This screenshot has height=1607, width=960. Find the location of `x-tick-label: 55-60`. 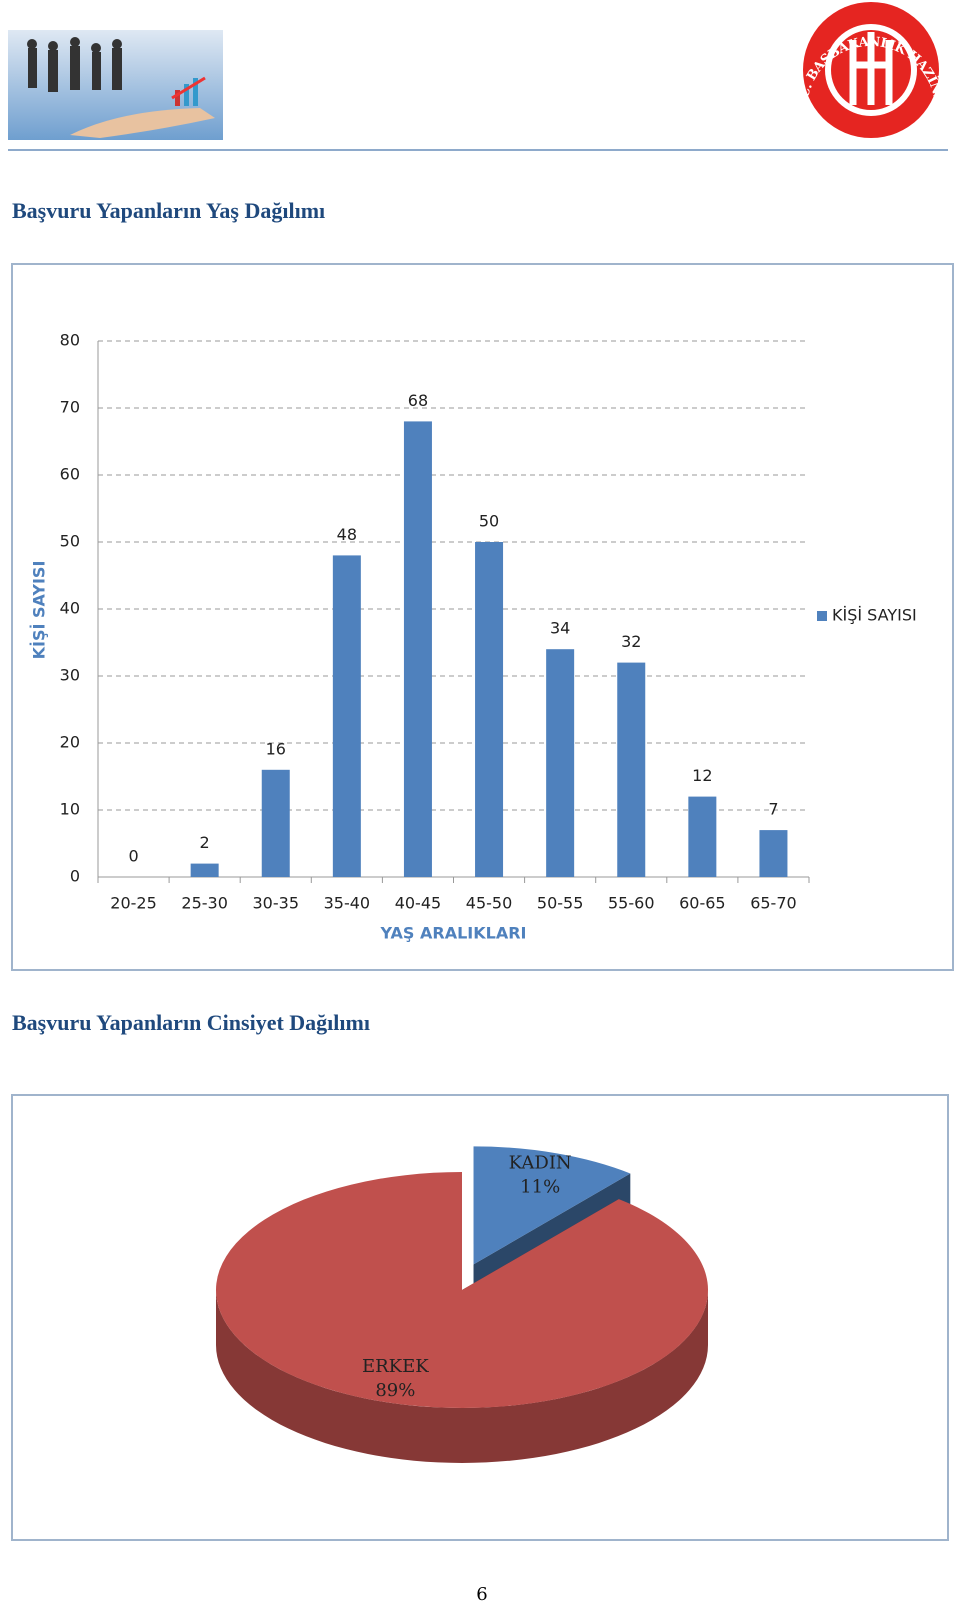

x-tick-label: 55-60 is located at coordinates (631, 903).